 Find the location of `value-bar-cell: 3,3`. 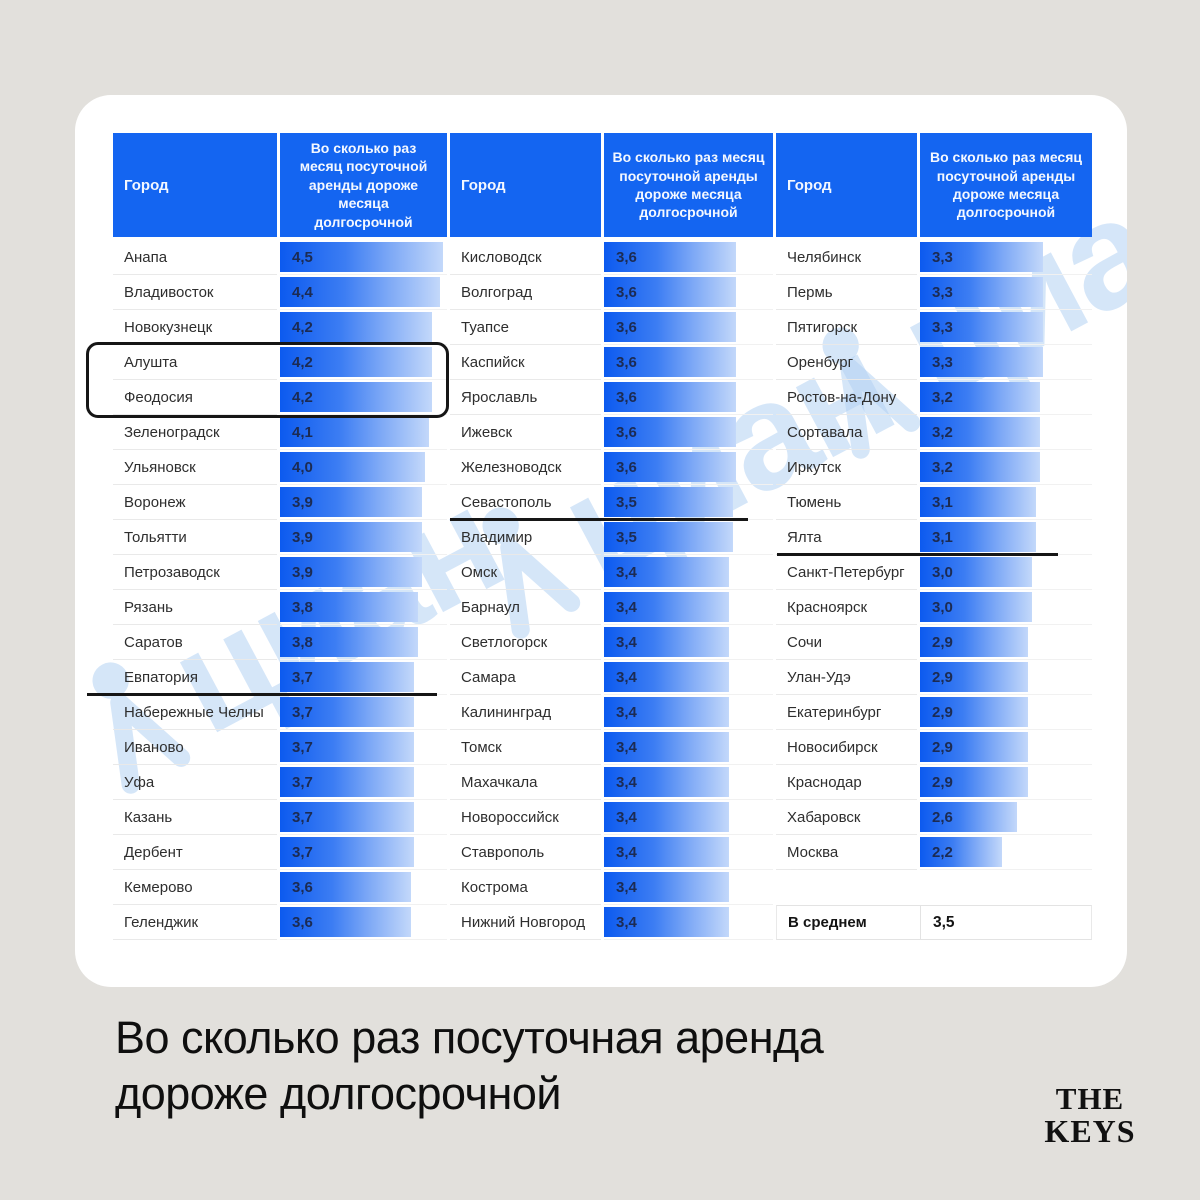

value-bar-cell: 3,3 is located at coordinates (1006, 292).